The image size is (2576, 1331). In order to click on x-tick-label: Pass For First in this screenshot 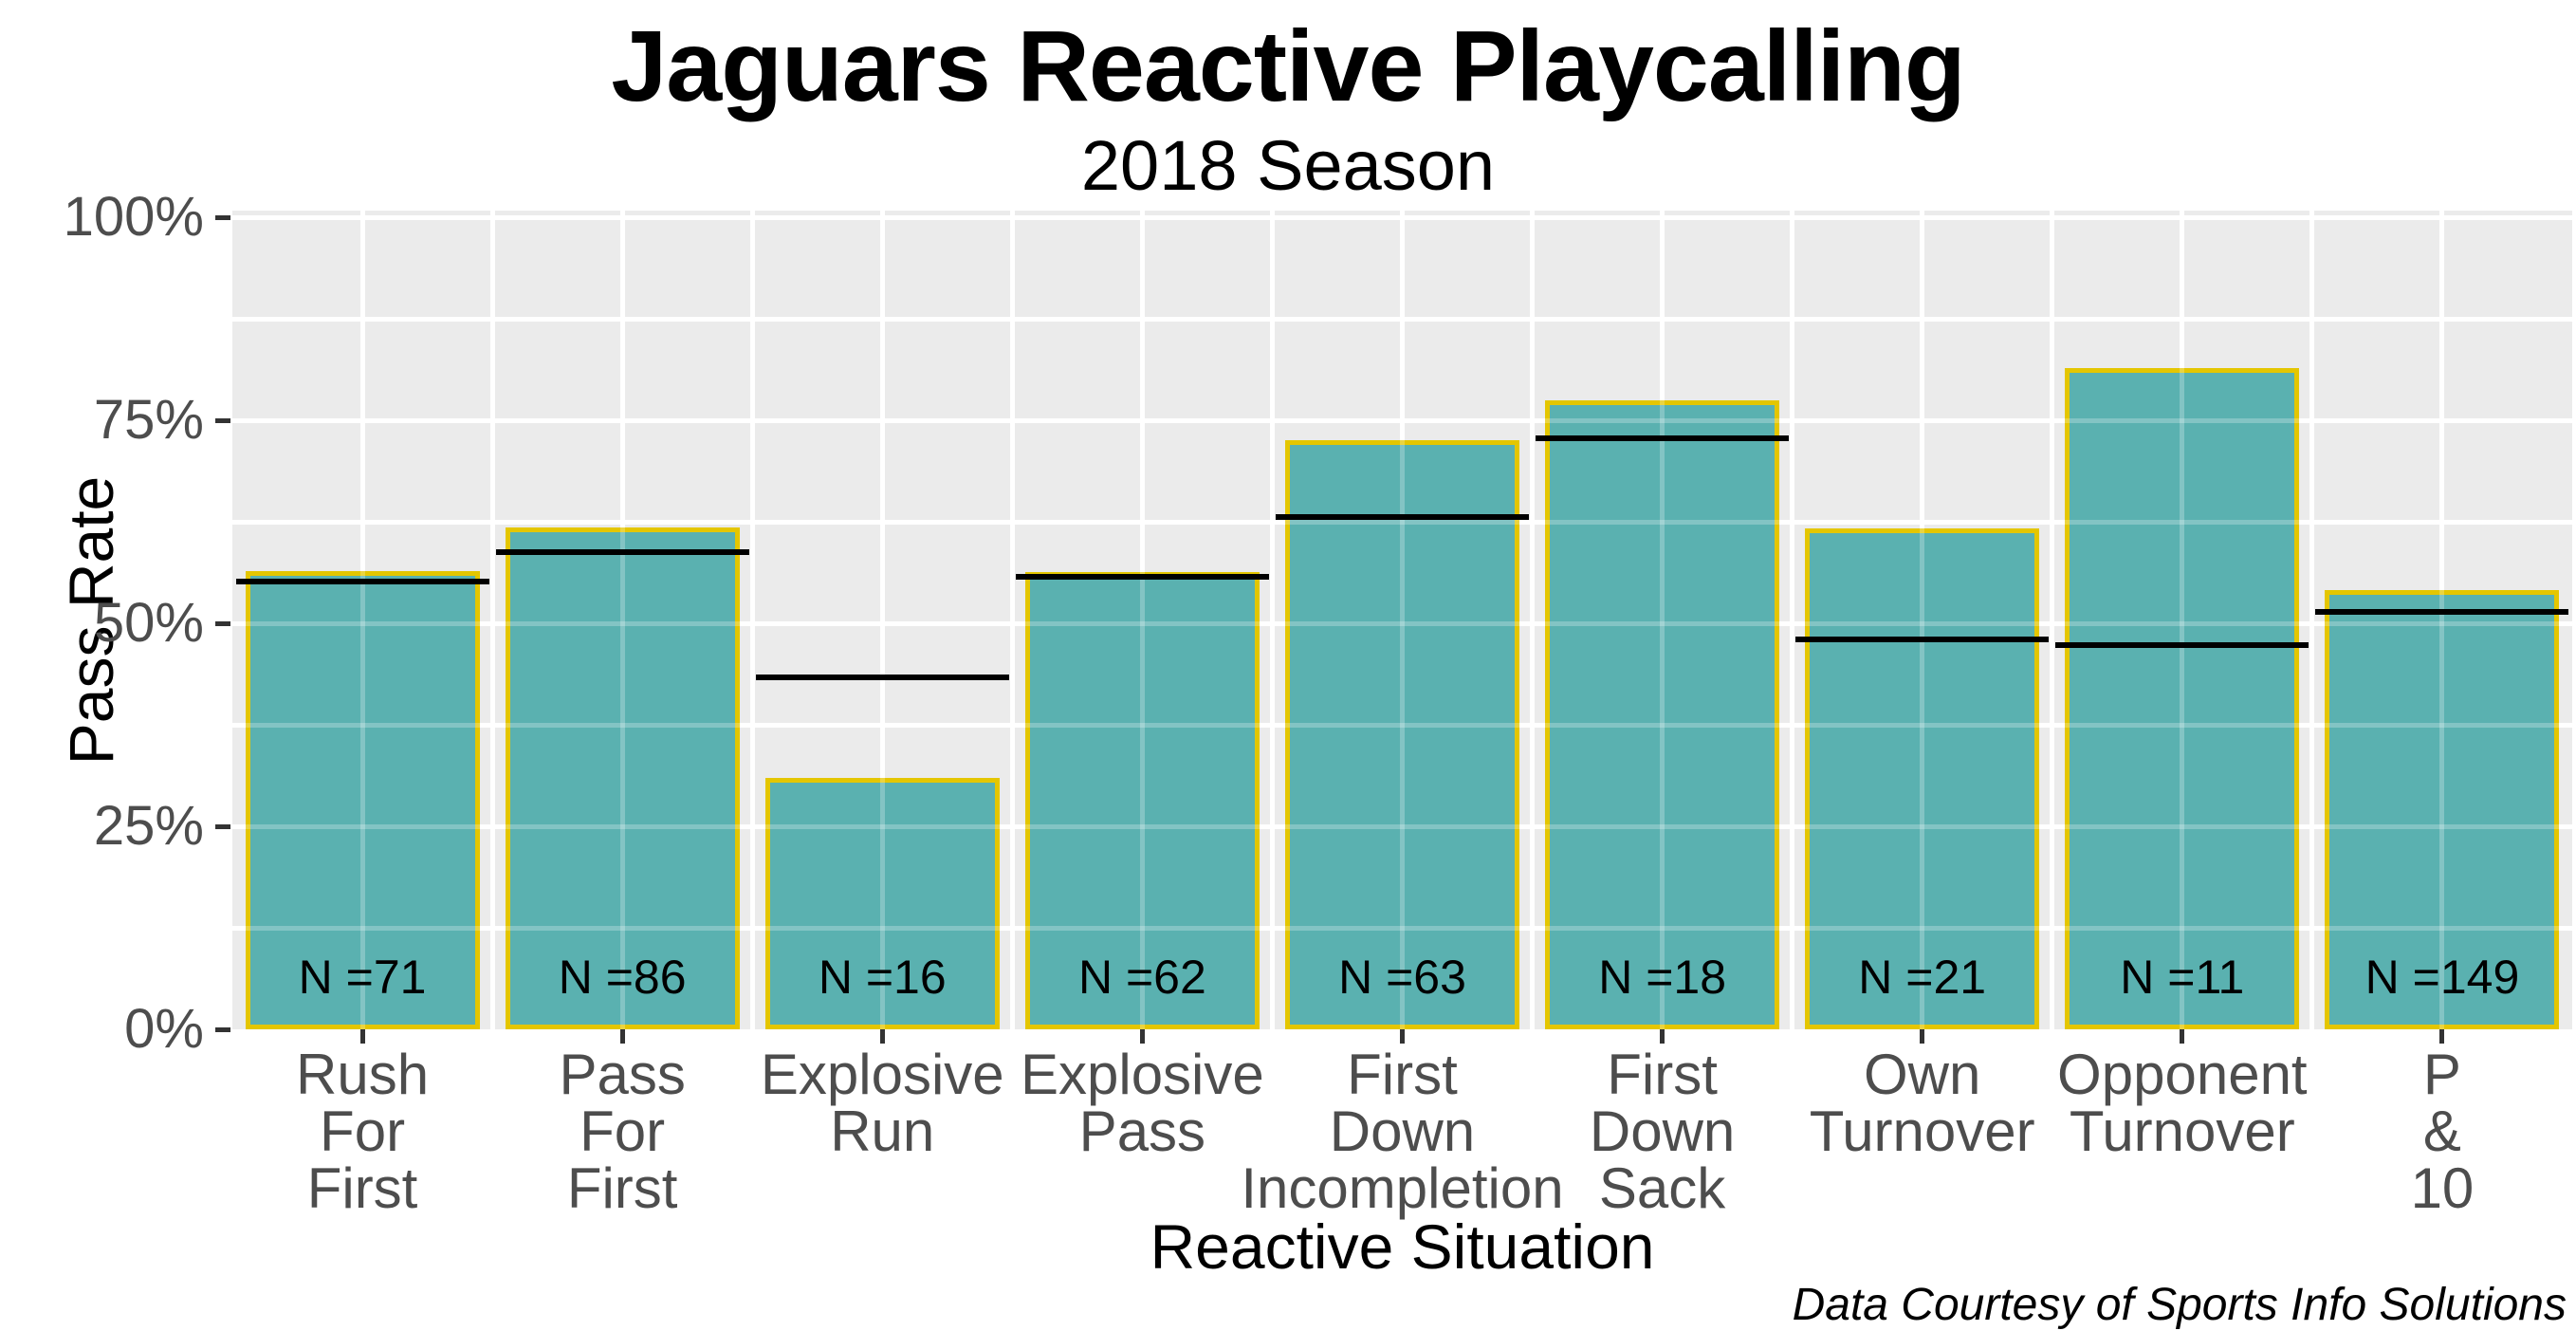, I will do `click(622, 1131)`.